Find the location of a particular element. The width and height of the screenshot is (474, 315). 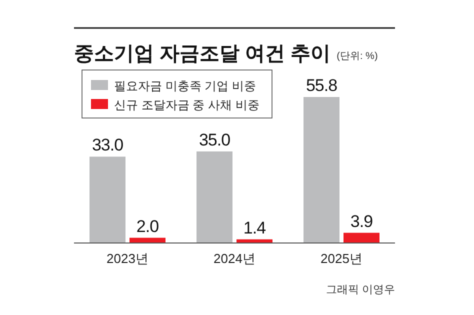

text: 그래픽 이영우 is located at coordinates (360, 290).